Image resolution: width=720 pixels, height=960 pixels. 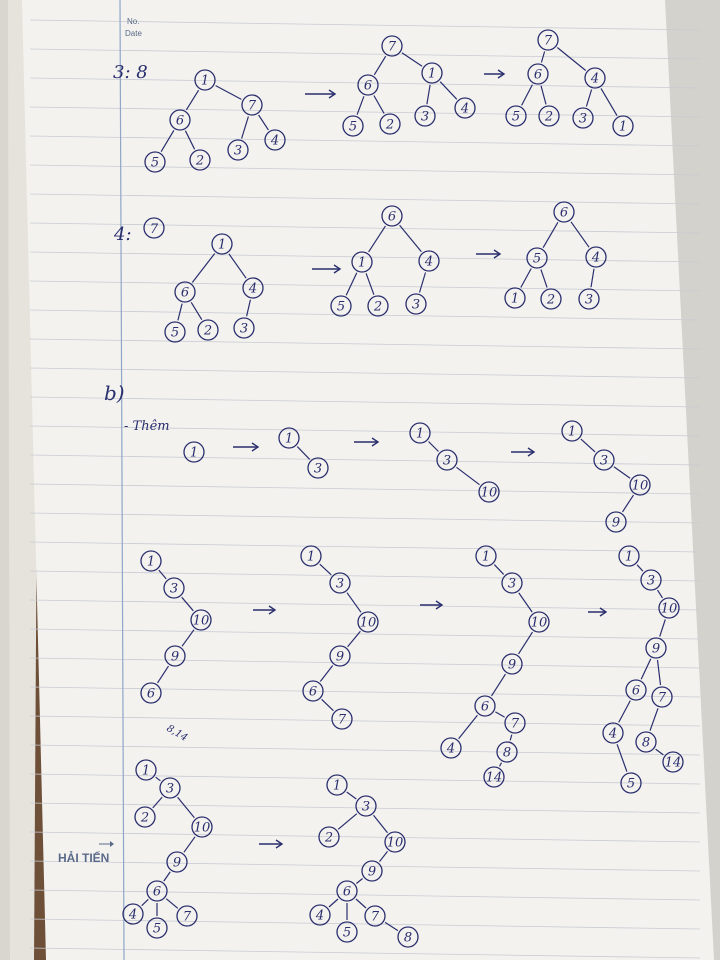 I want to click on tree-node-value: 10, so click(x=489, y=493).